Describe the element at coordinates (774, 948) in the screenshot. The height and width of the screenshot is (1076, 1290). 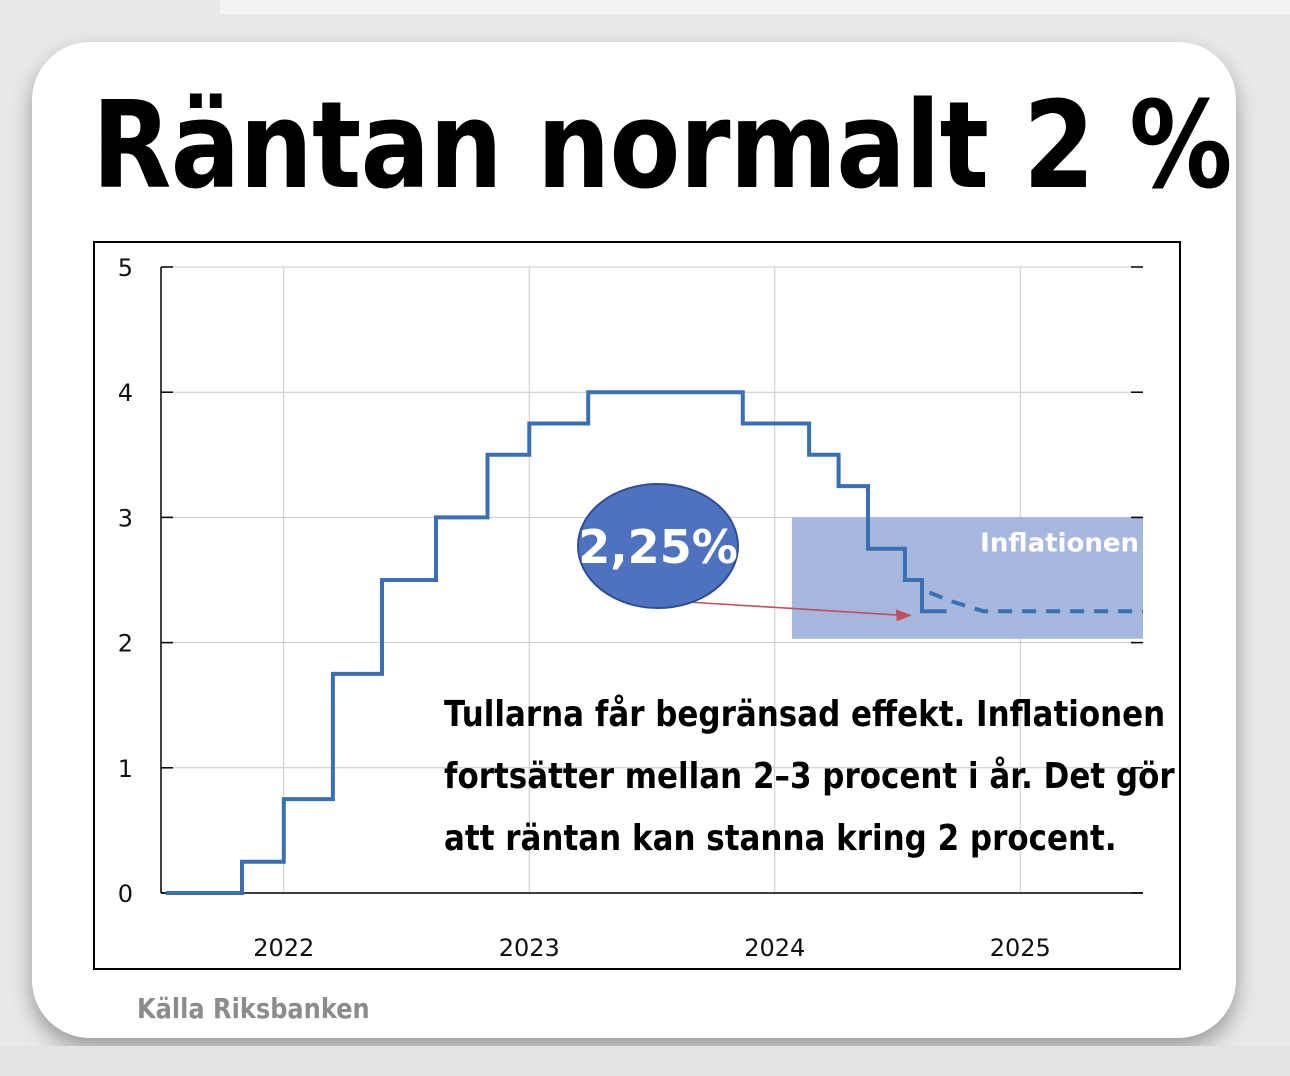
I see `x-tick-label: 2024` at that location.